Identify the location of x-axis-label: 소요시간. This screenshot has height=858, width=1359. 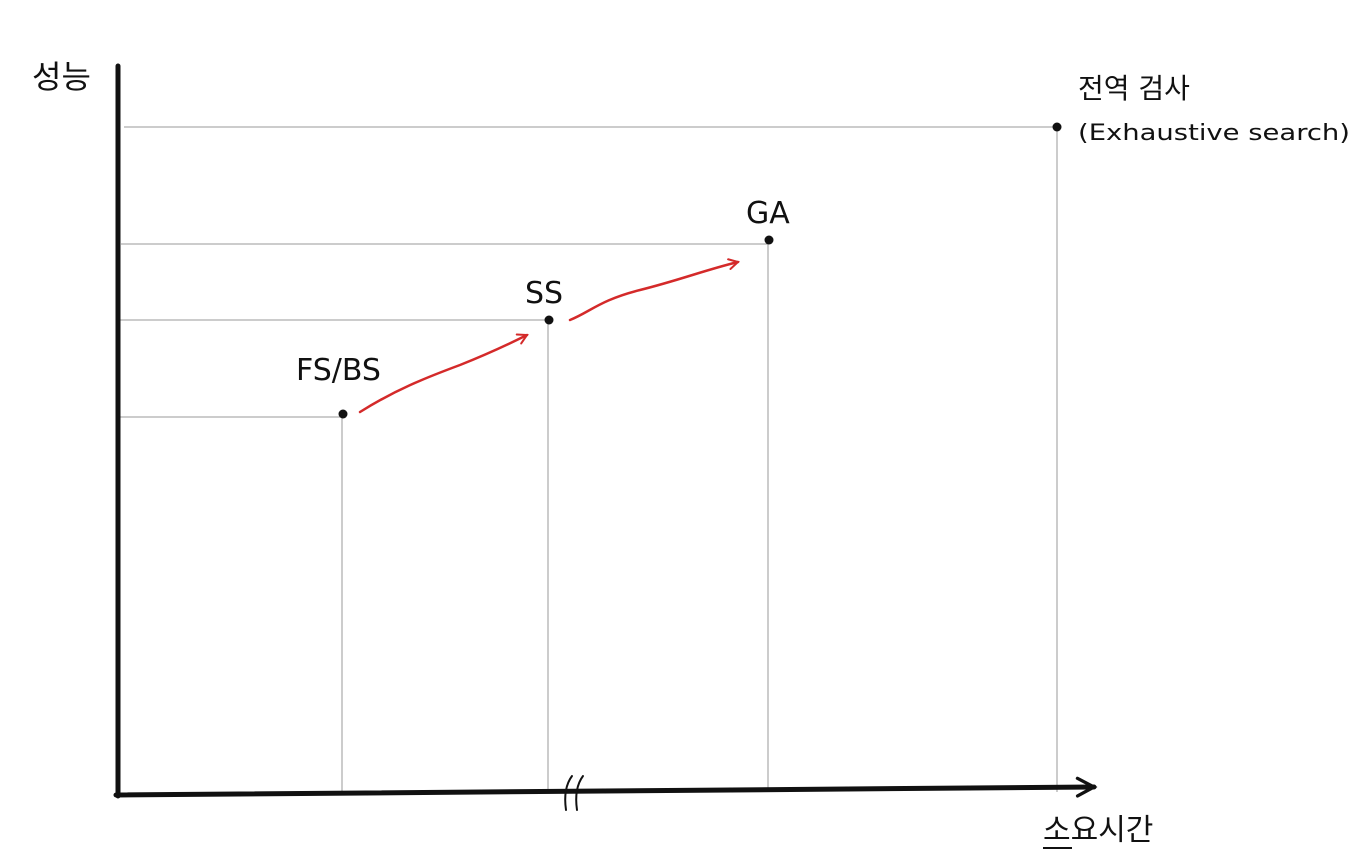
(1098, 830).